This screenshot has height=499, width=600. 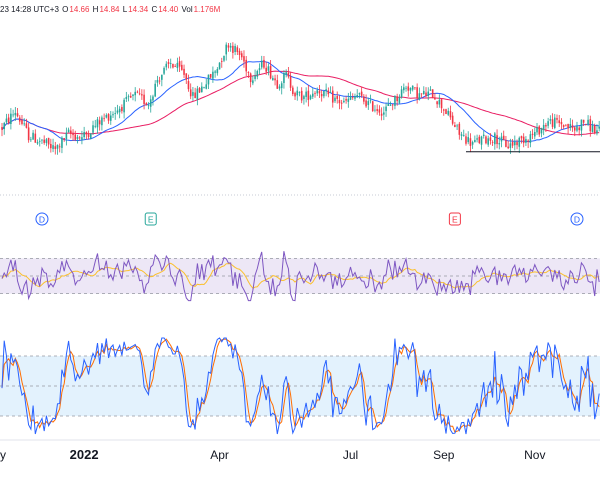 I want to click on legend-low-label: L, so click(x=125, y=9).